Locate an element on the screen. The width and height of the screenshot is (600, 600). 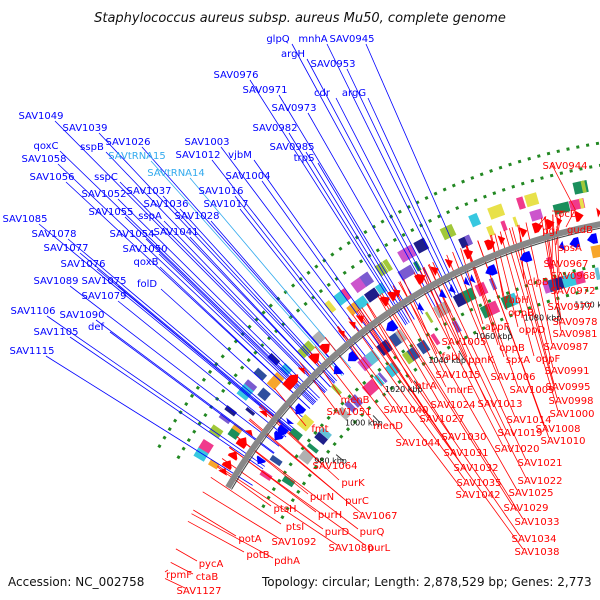
blue-gene-label: SAV1079 is located at coordinates (103, 296).